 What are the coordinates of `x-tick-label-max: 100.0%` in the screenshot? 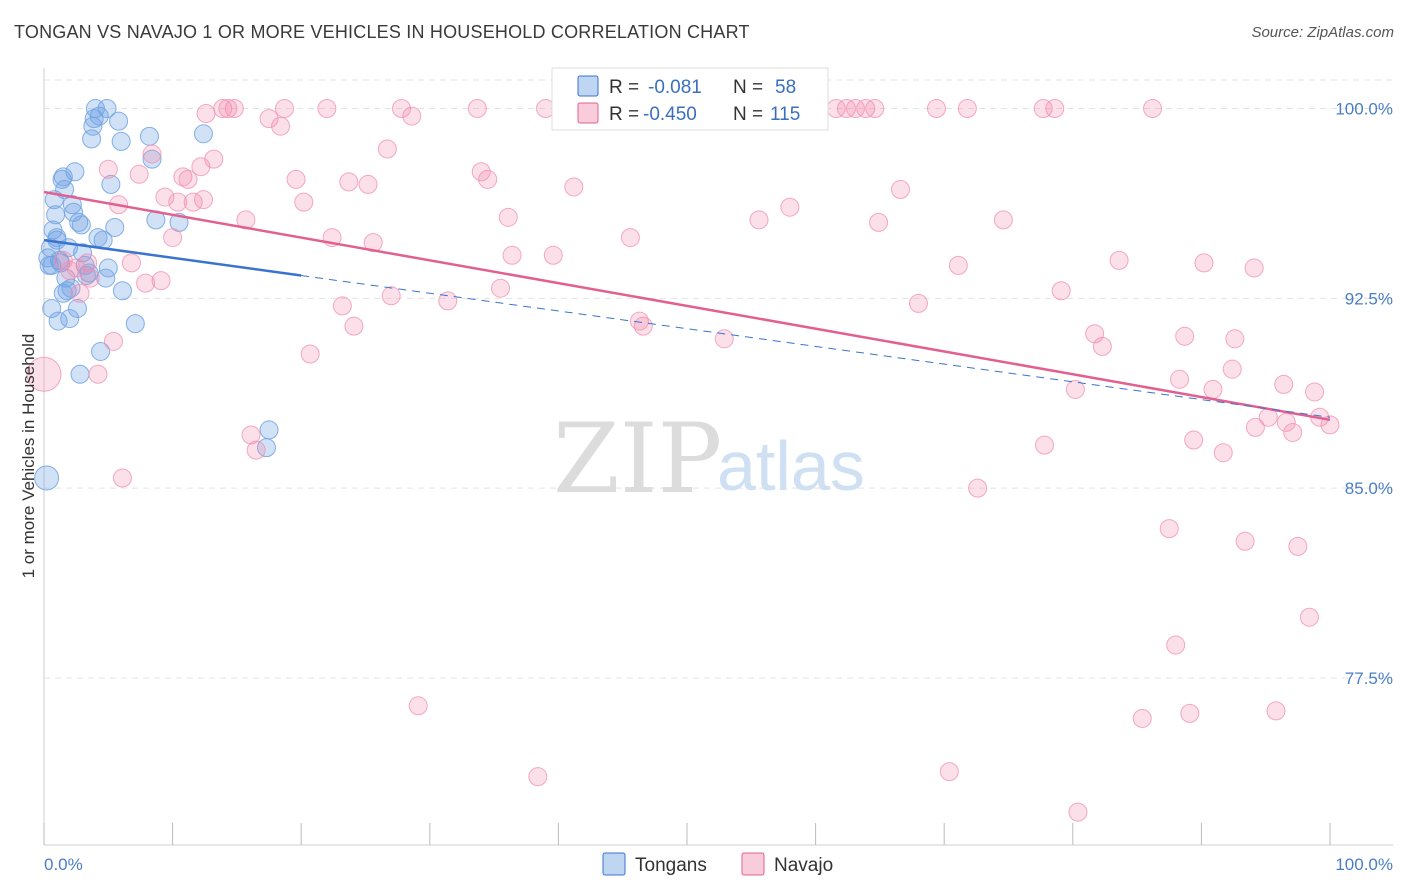 It's located at (1364, 864).